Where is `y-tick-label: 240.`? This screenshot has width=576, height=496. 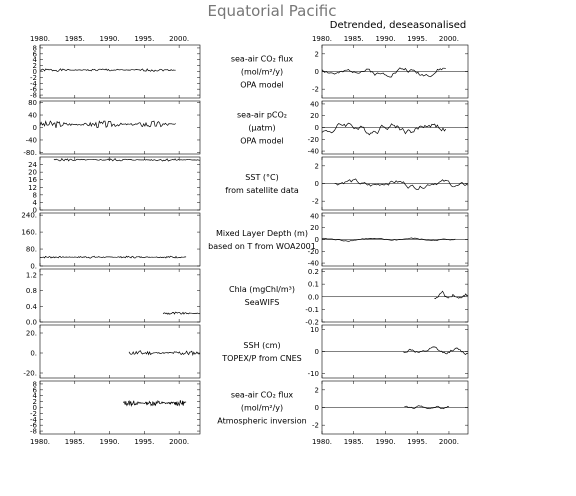 y-tick-label: 240. is located at coordinates (29, 216).